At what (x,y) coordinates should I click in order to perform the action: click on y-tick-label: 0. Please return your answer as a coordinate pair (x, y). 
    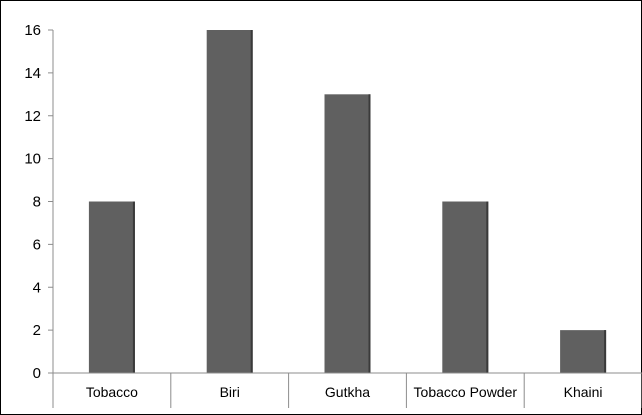
    Looking at the image, I should click on (37, 373).